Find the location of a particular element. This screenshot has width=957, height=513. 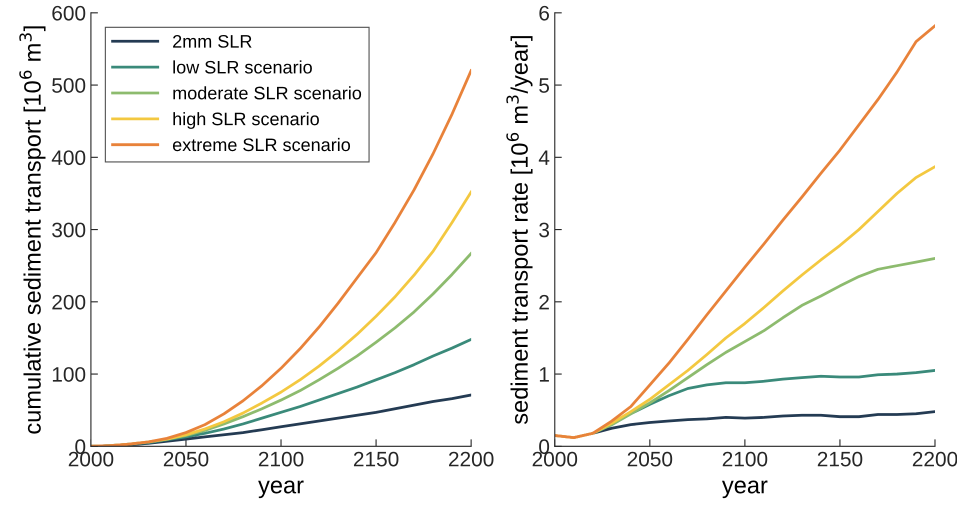

legend-label: extreme SLR scenario is located at coordinates (261, 145).